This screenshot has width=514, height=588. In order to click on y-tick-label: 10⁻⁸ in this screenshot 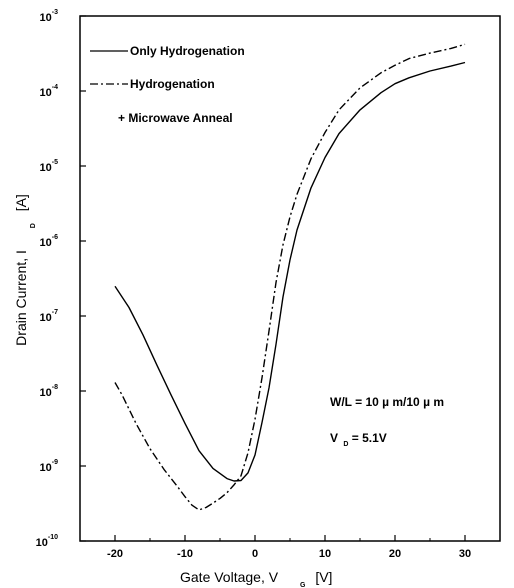, I will do `click(49, 391)`.